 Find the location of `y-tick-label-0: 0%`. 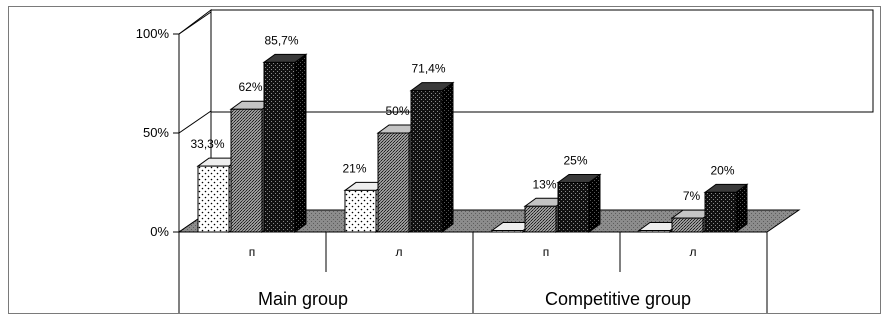

y-tick-label-0: 0% is located at coordinates (159, 231).